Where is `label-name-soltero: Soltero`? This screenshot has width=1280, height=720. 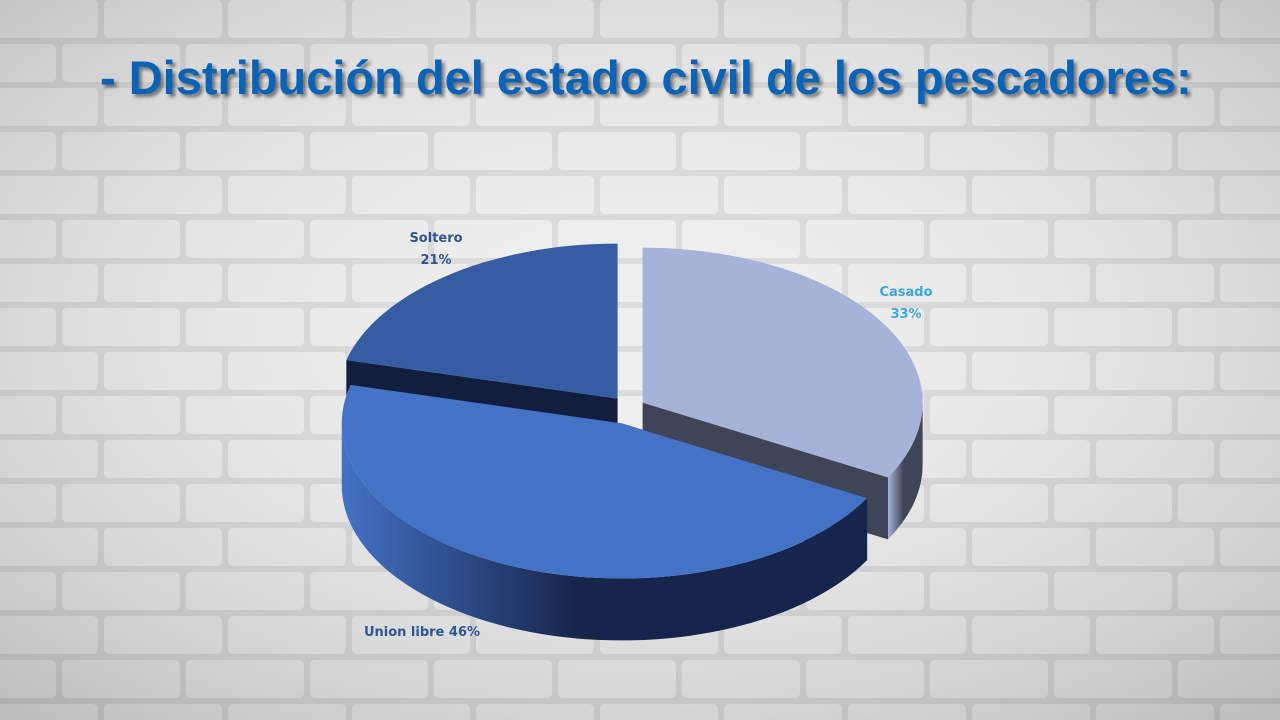
label-name-soltero: Soltero is located at coordinates (435, 238).